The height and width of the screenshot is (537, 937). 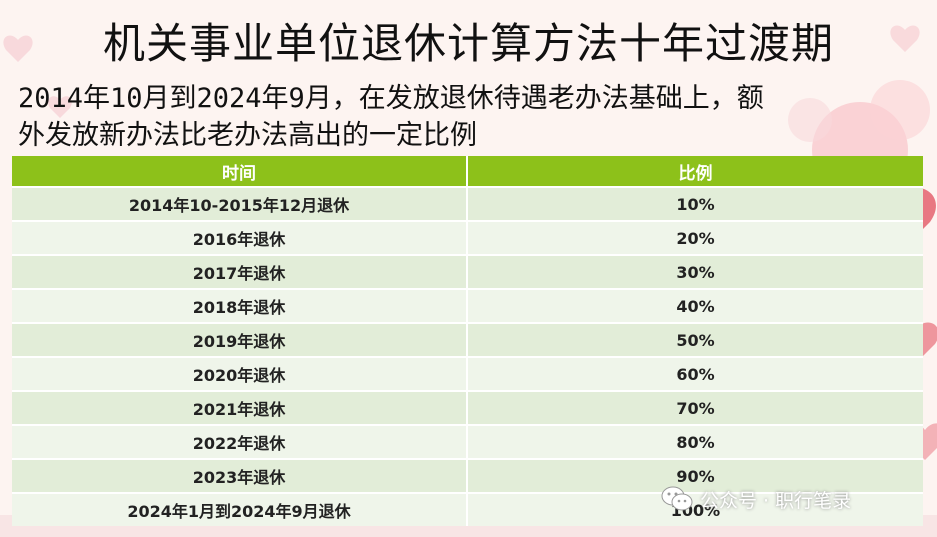 I want to click on cell-ratio: 100%, so click(x=695, y=509).